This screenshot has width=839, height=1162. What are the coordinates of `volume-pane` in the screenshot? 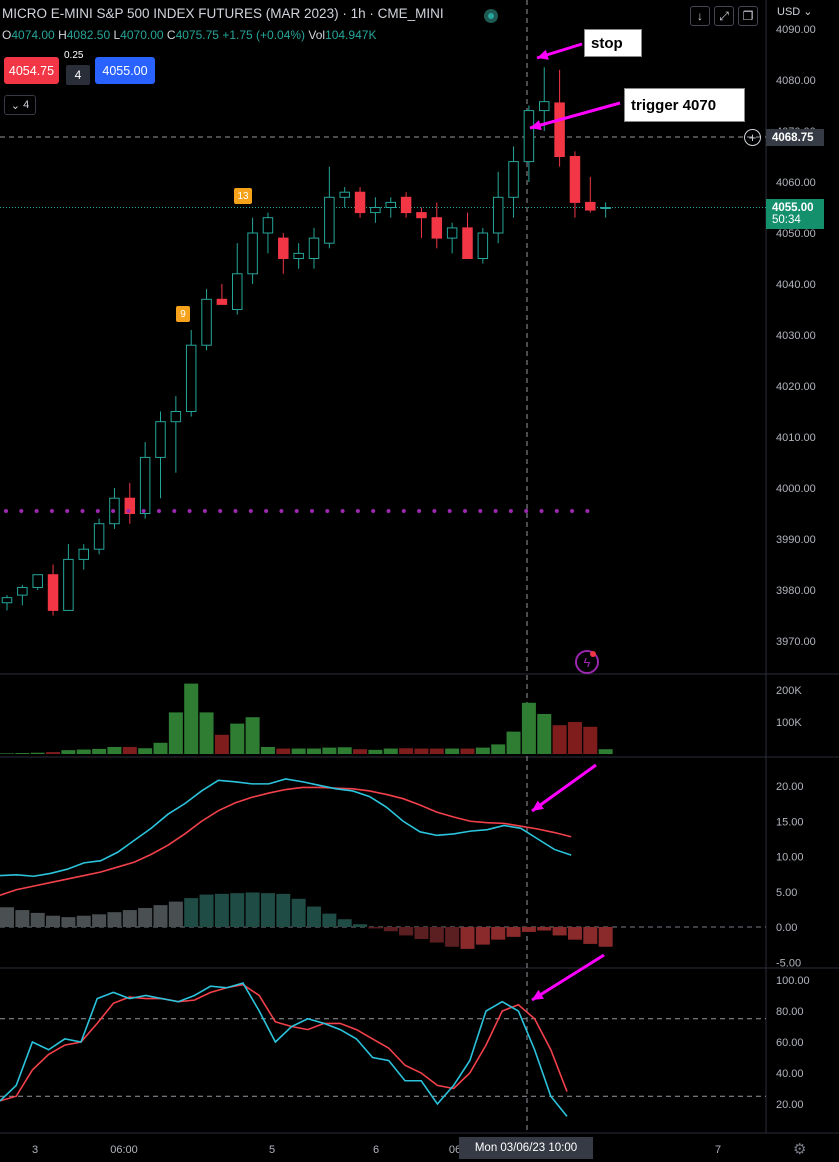 It's located at (306, 718).